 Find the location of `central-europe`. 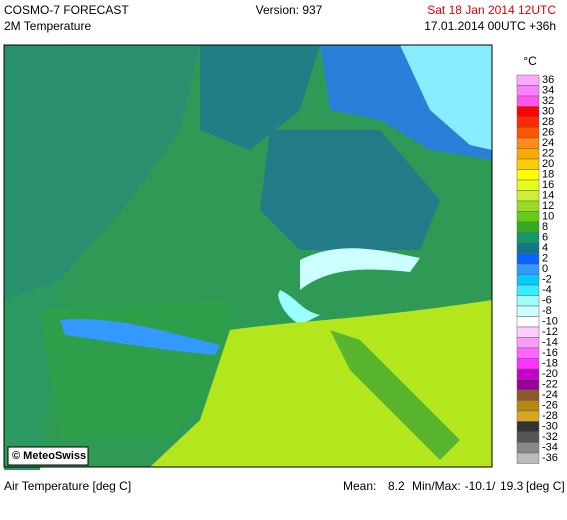

central-europe is located at coordinates (350, 190).